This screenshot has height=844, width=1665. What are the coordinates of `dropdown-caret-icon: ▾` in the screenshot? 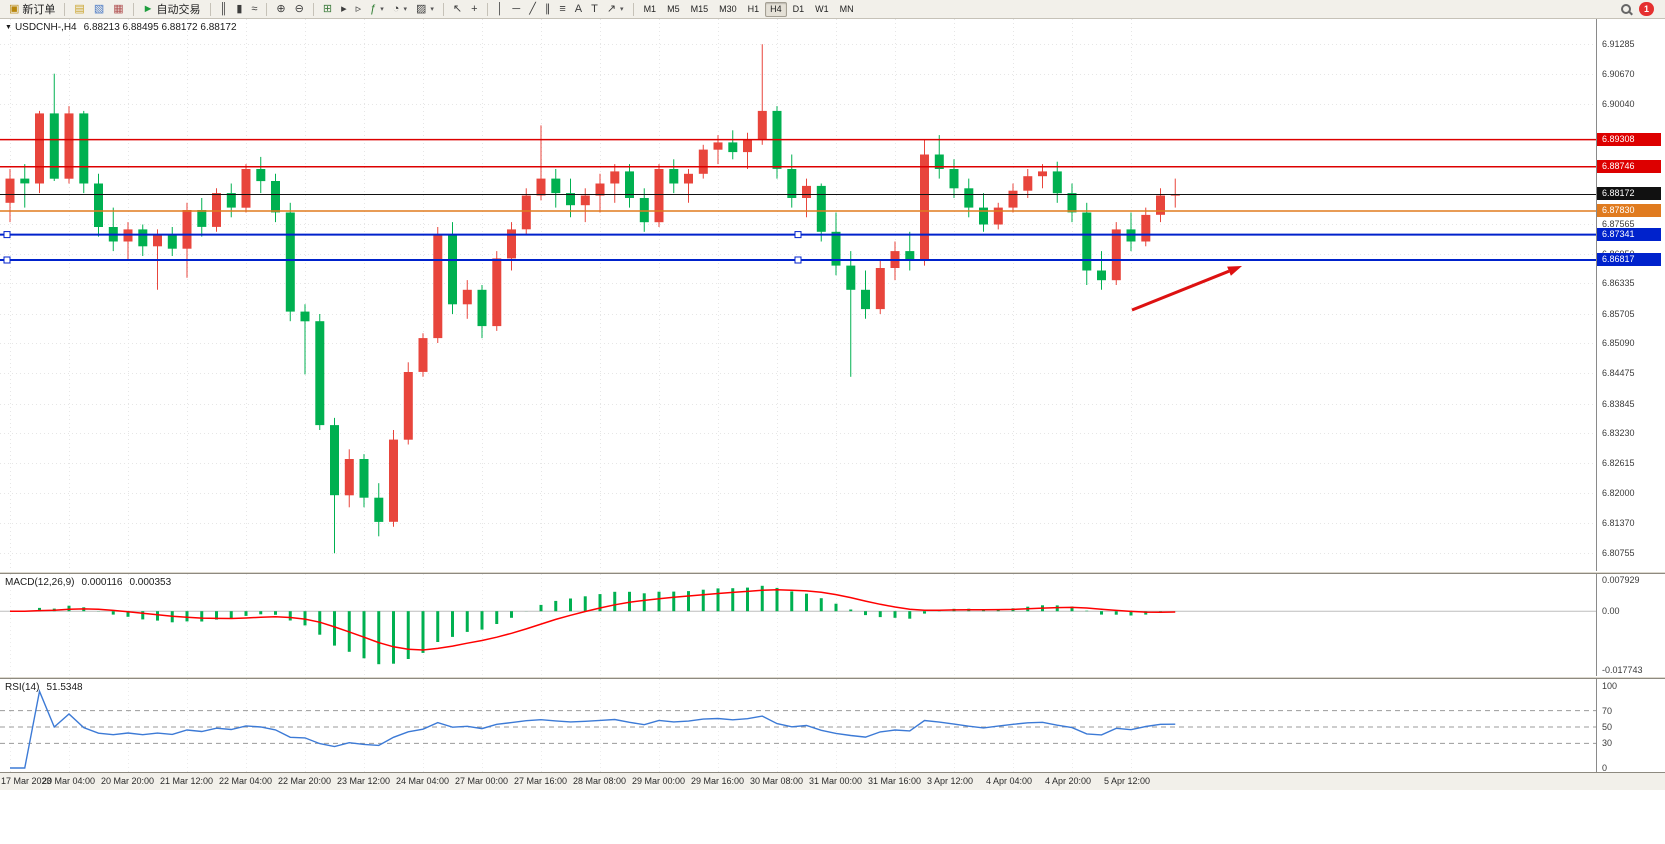 It's located at (382, 9).